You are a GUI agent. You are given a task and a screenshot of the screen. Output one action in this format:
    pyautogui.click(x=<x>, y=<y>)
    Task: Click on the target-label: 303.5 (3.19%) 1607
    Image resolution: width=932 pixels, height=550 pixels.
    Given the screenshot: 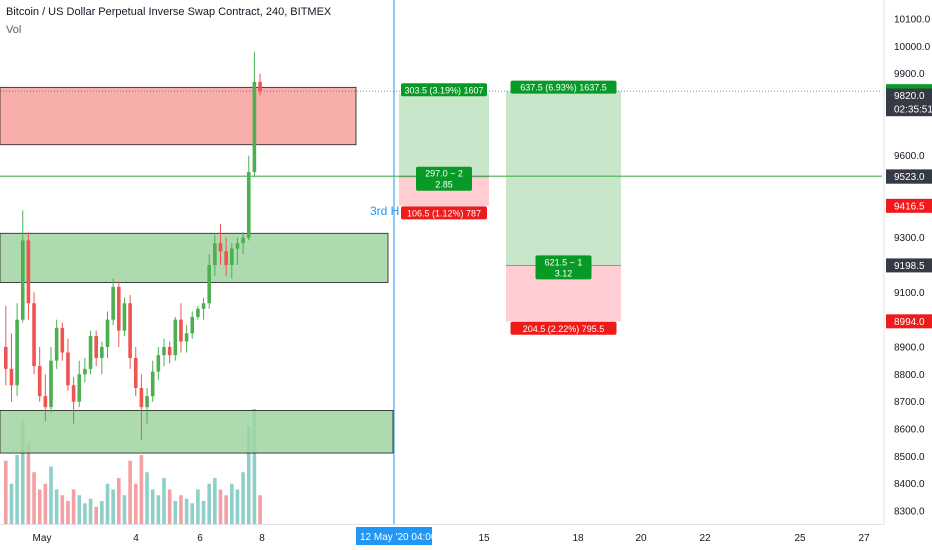 What is the action you would take?
    pyautogui.click(x=443, y=90)
    